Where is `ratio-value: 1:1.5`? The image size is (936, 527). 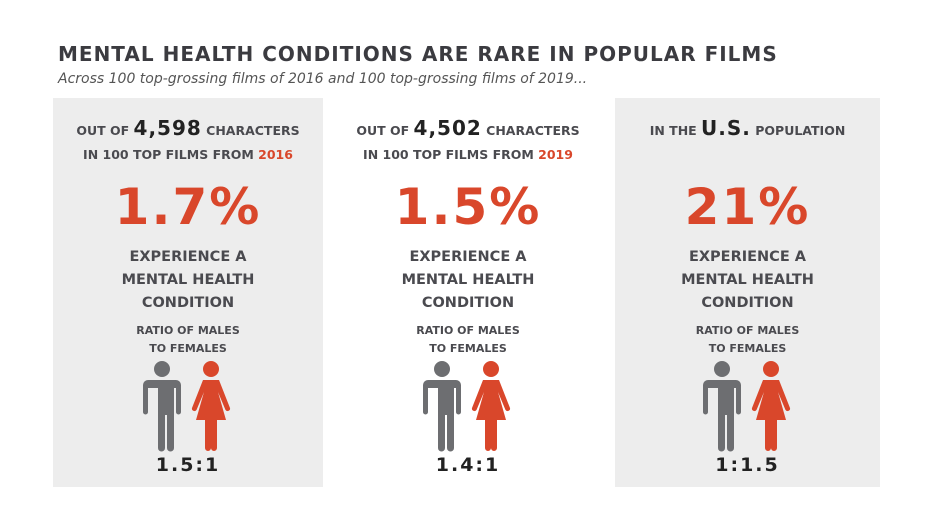 ratio-value: 1:1.5 is located at coordinates (747, 465).